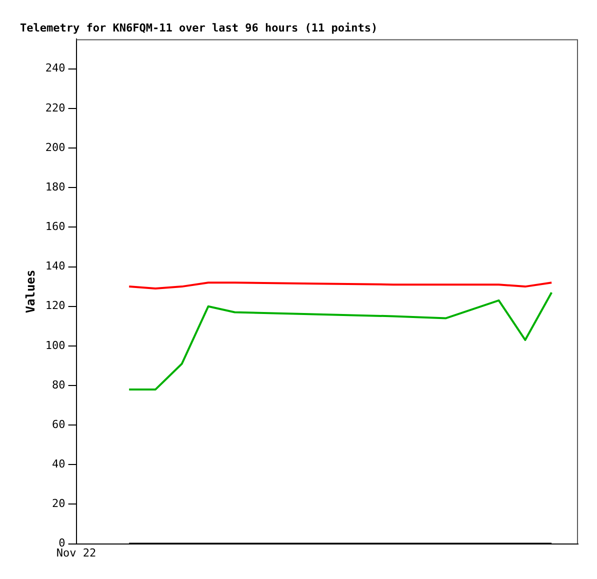 The image size is (597, 579). Describe the element at coordinates (199, 27) in the screenshot. I see `chart-title: Telemetry for KN6FQM-11 over last 96 hours (11 points)` at that location.